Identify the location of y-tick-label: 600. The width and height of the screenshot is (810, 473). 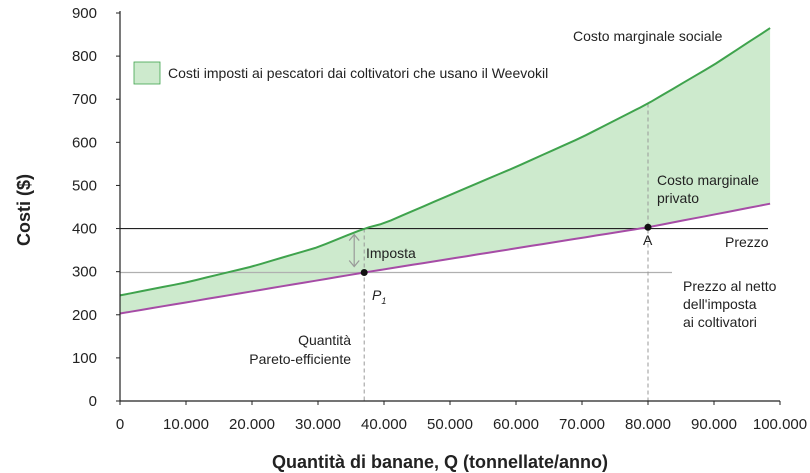
(84, 142).